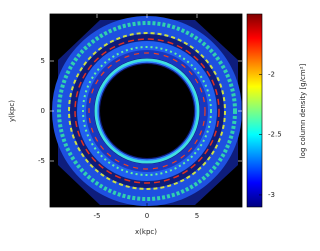 Image resolution: width=320 pixels, height=251 pixels. What do you see at coordinates (146, 232) in the screenshot?
I see `x-axis-label: x(kpc)` at bounding box center [146, 232].